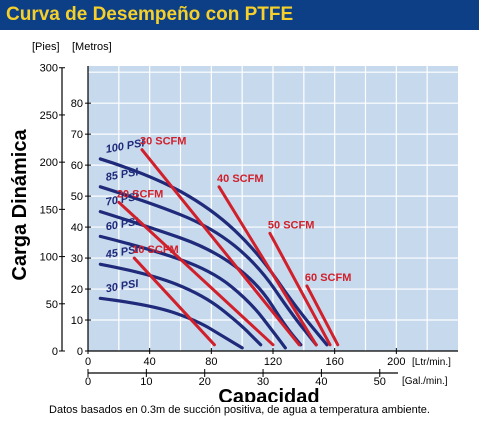 The width and height of the screenshot is (479, 428). Describe the element at coordinates (80, 352) in the screenshot. I see `y-meter-tick-label: 0` at that location.